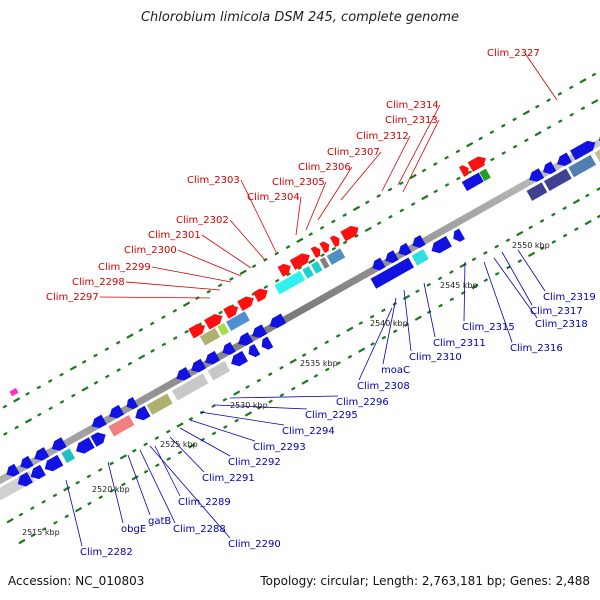  What do you see at coordinates (199, 529) in the screenshot?
I see `gene-label-lower: Clim_2288` at bounding box center [199, 529].